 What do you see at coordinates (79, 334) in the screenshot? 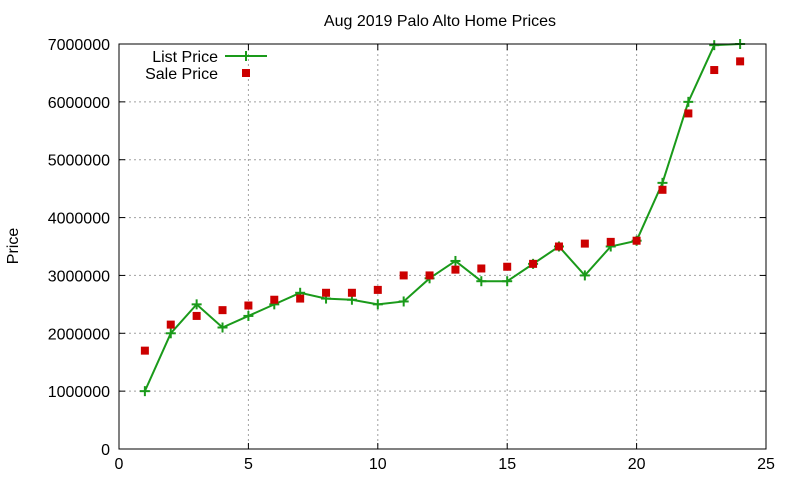
I see `y-tick-label: 2000000` at bounding box center [79, 334].